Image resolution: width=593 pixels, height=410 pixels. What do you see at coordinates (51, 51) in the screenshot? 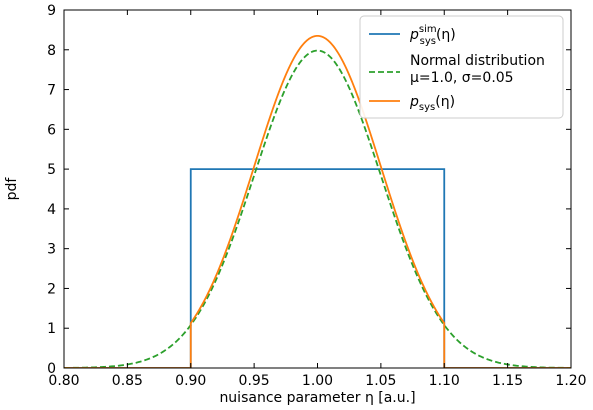
I see `y-tick-label: 8` at bounding box center [51, 51].